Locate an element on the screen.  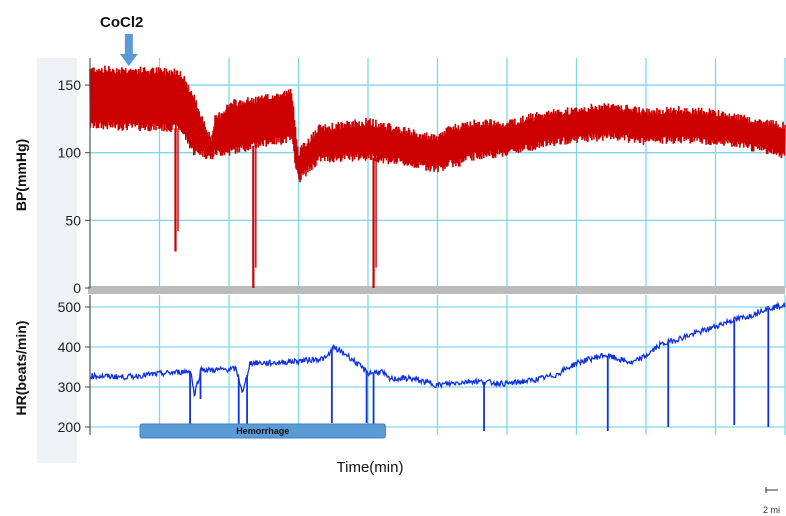
bp-y-tick-label: 50 is located at coordinates (73, 220).